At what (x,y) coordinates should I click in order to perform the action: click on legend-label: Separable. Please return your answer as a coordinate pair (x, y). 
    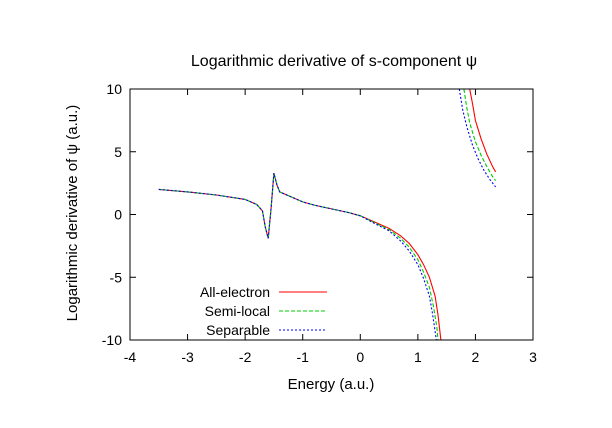
    Looking at the image, I should click on (238, 330).